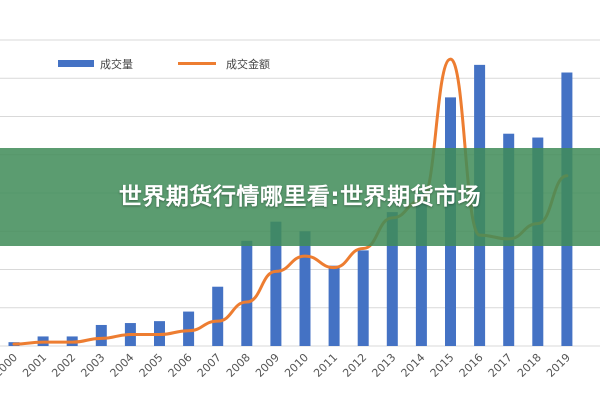 The height and width of the screenshot is (400, 600). What do you see at coordinates (122, 365) in the screenshot?
I see `x-tick-label: 2004` at bounding box center [122, 365].